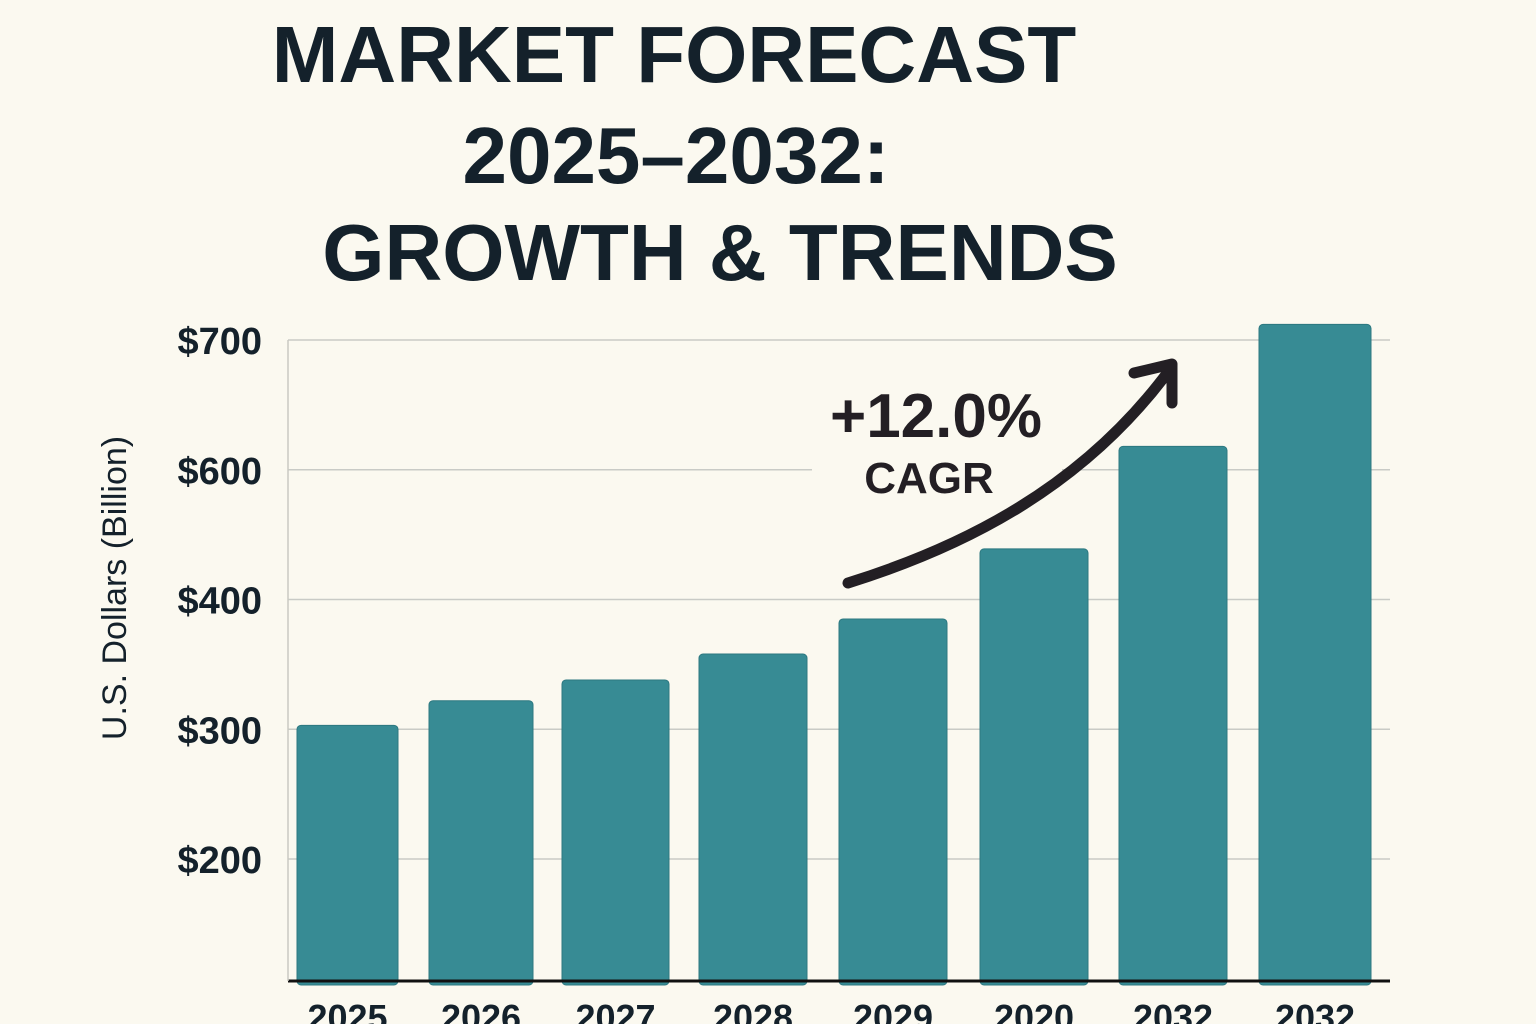  I want to click on cagr-value: +12.0%, so click(936, 416).